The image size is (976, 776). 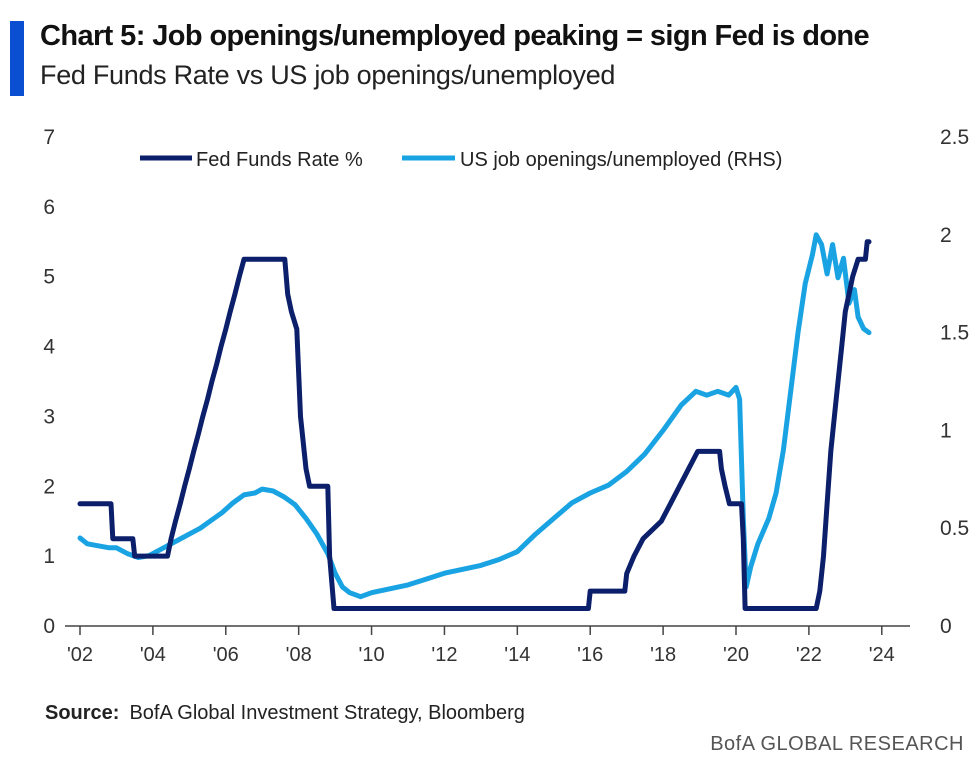 I want to click on brand-footer: BofA GLOBAL RESEARCH, so click(x=837, y=744).